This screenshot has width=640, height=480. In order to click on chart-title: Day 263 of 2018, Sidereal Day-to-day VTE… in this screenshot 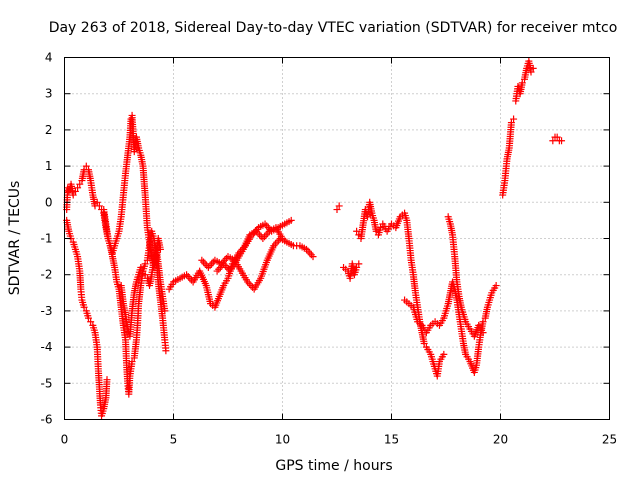, I will do `click(333, 28)`.